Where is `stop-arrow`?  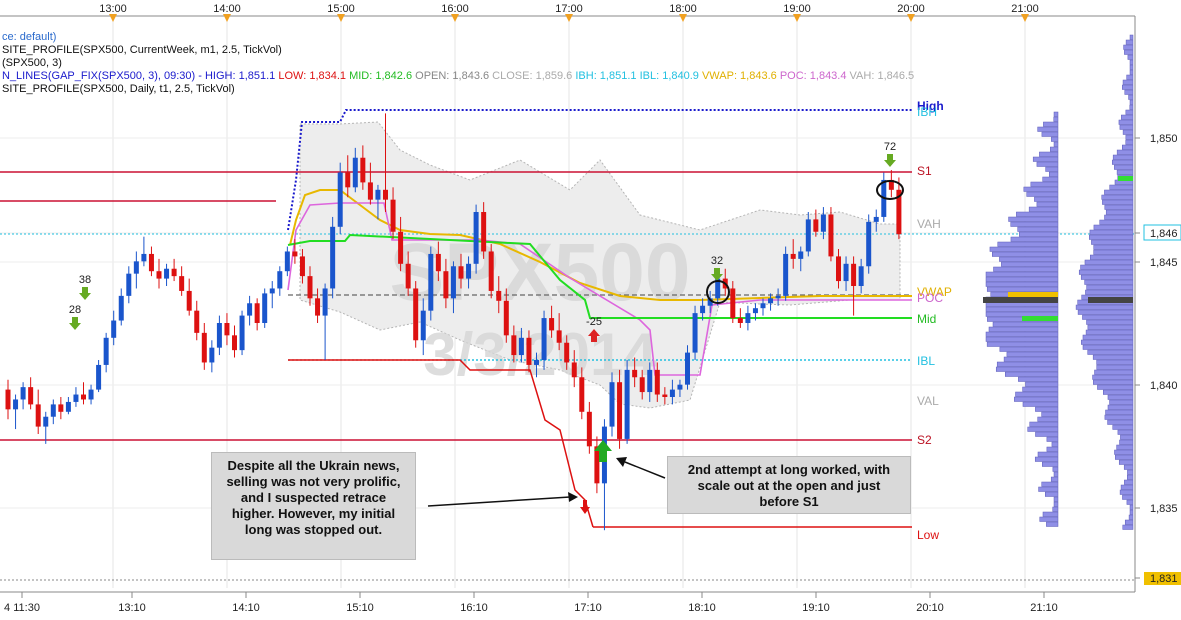
stop-arrow is located at coordinates (585, 507).